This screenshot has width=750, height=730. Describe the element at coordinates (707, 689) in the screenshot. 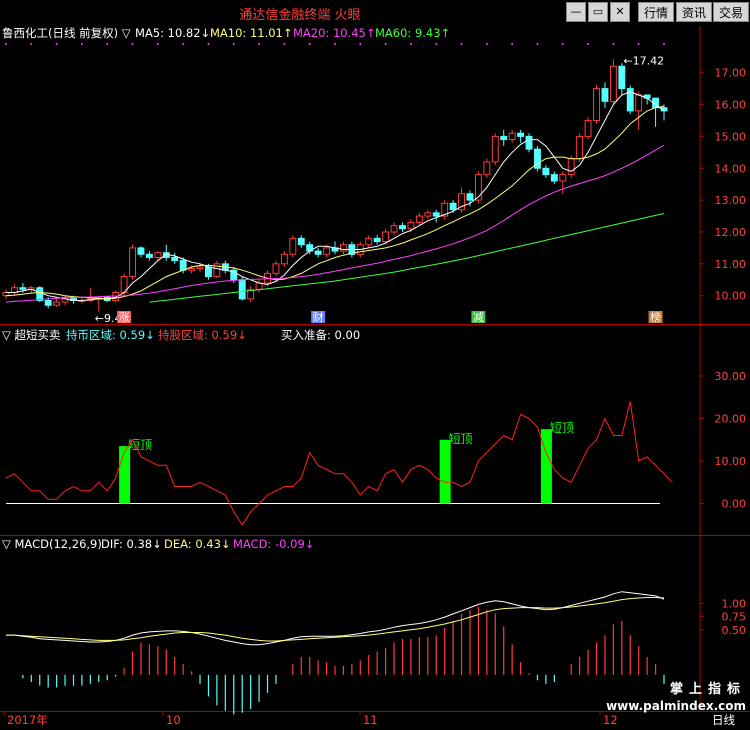

I see `watermark-title: 掌上指标` at that location.